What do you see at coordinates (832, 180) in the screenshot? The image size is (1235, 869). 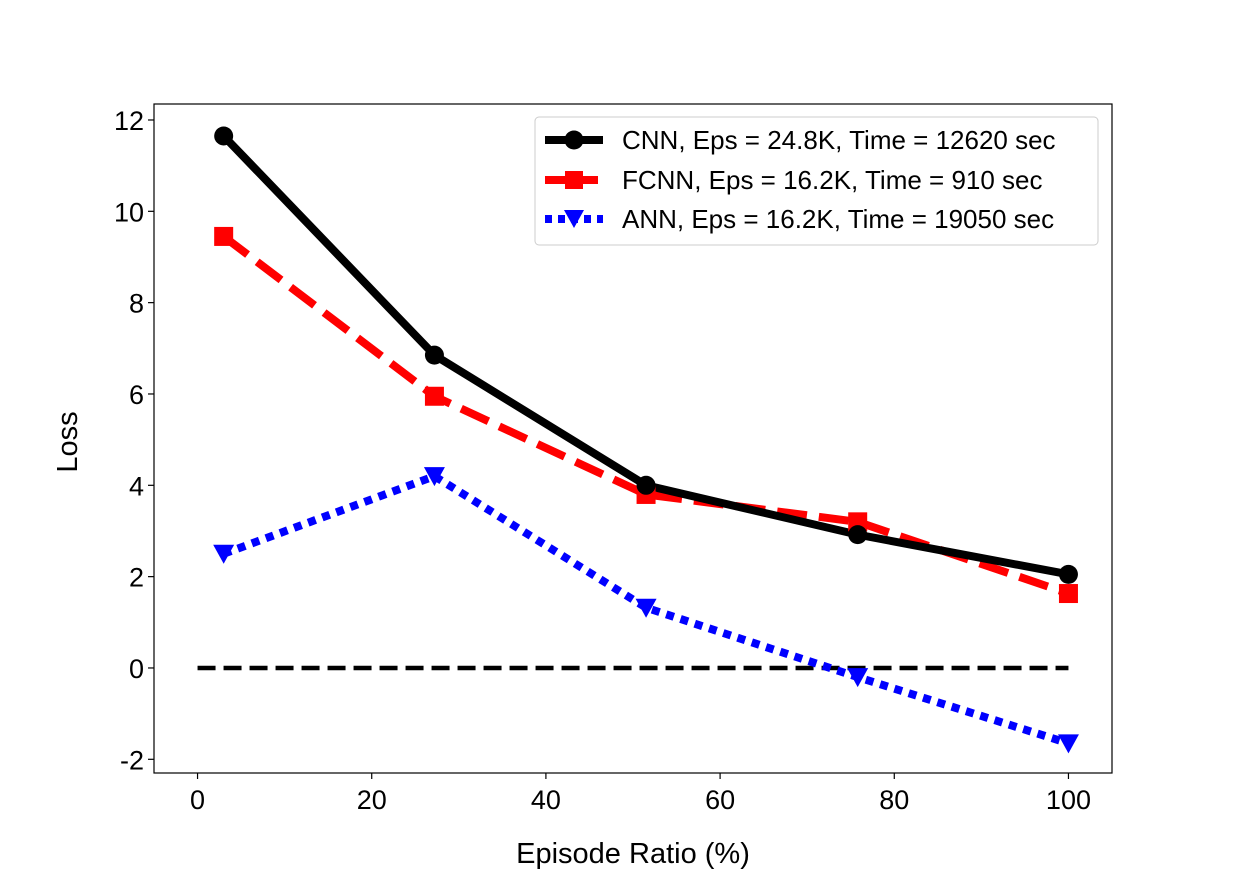 I see `legend-label-fcnn: FCNN, Eps = 16.2K, Time = 910 sec` at bounding box center [832, 180].